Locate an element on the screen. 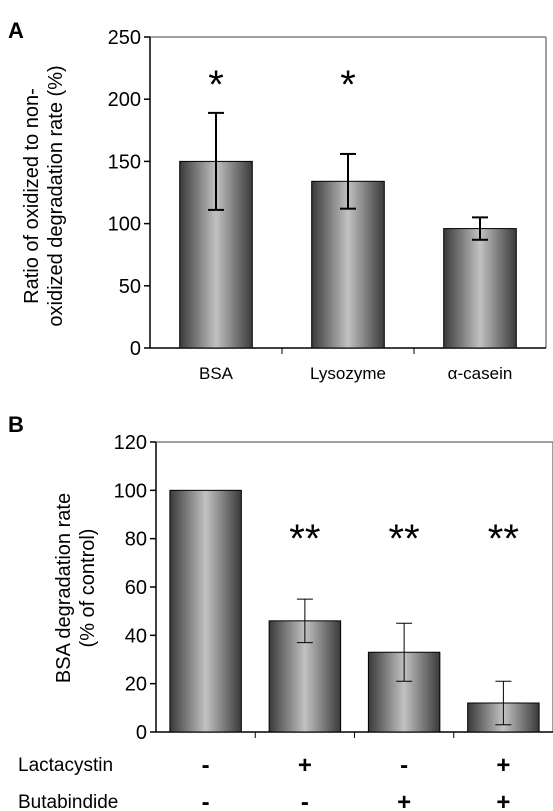  category-label: α-casein is located at coordinates (480, 373).